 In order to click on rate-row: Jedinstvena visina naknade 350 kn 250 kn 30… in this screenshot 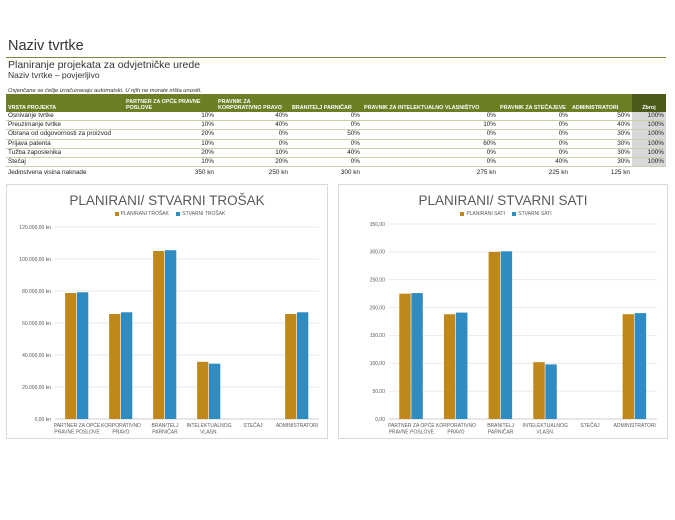, I will do `click(336, 173)`.